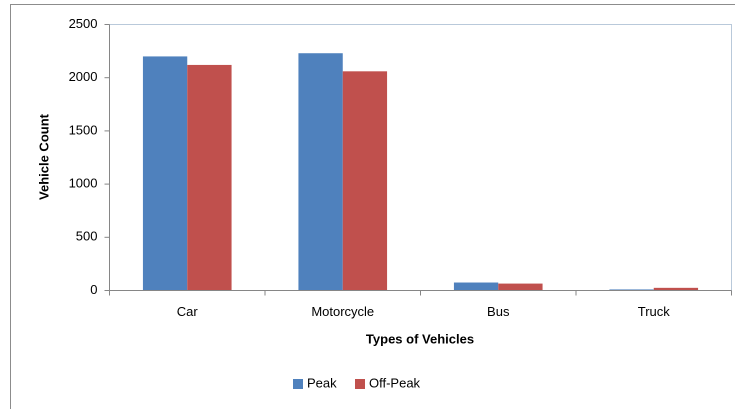  Describe the element at coordinates (342, 311) in the screenshot. I see `x-tick-label: Motorcycle` at that location.